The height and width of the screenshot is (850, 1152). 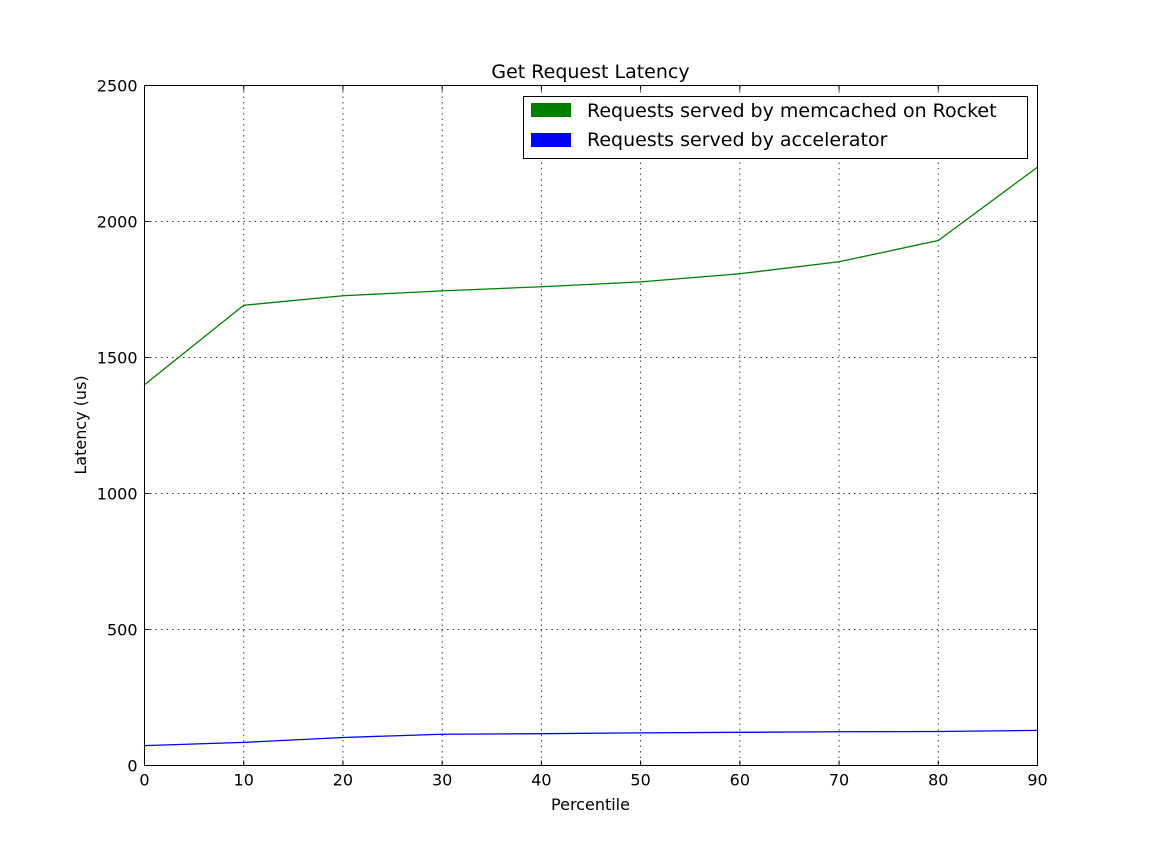 What do you see at coordinates (737, 140) in the screenshot?
I see `legend-label-accelerator: Requests served by accelerator` at bounding box center [737, 140].